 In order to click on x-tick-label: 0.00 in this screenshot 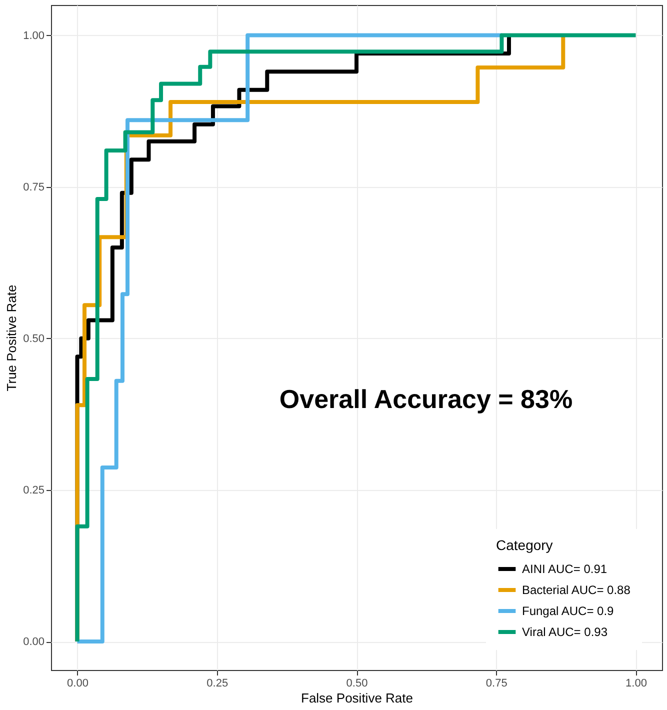, I will do `click(77, 684)`.